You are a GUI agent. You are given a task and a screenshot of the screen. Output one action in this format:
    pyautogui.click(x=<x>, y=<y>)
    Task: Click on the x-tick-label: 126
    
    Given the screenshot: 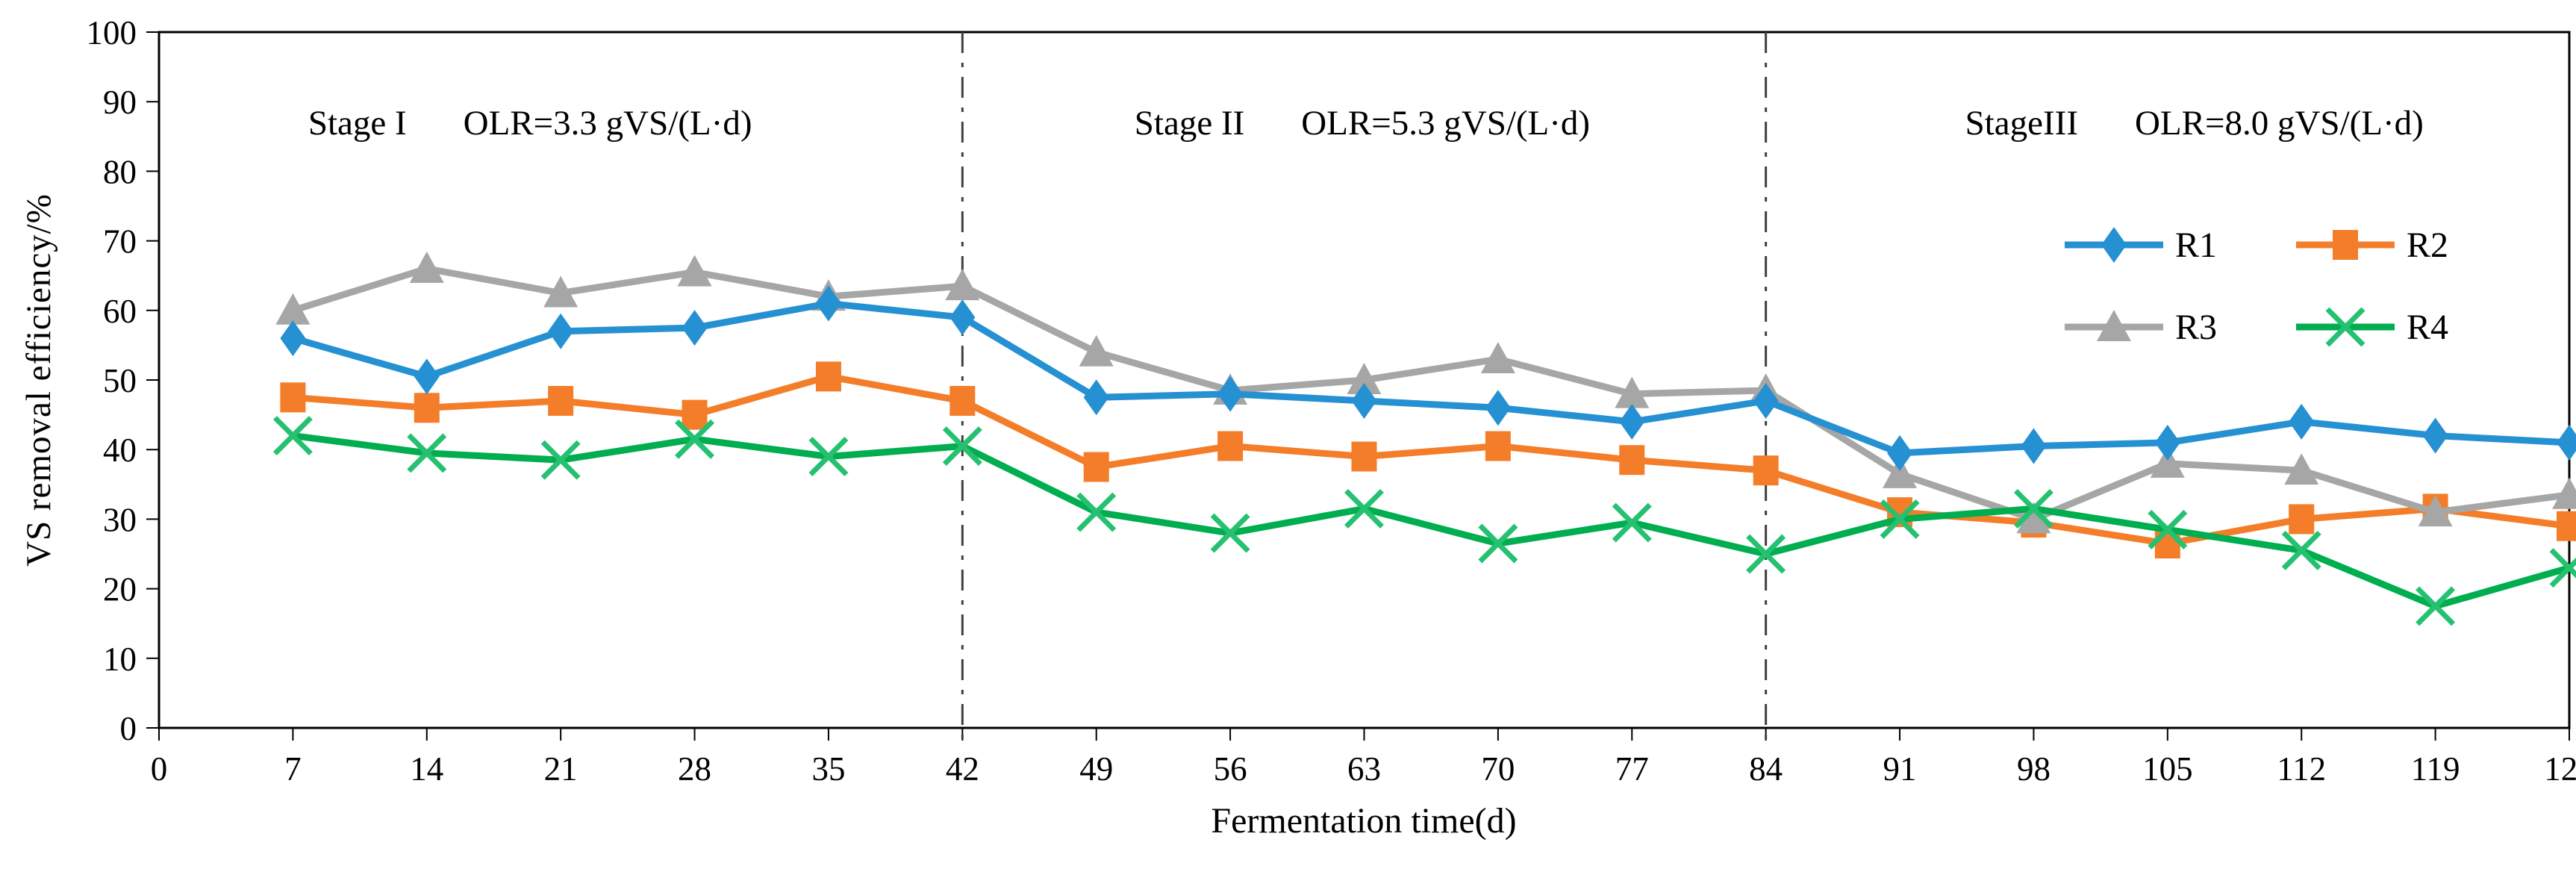 What is the action you would take?
    pyautogui.click(x=2560, y=769)
    